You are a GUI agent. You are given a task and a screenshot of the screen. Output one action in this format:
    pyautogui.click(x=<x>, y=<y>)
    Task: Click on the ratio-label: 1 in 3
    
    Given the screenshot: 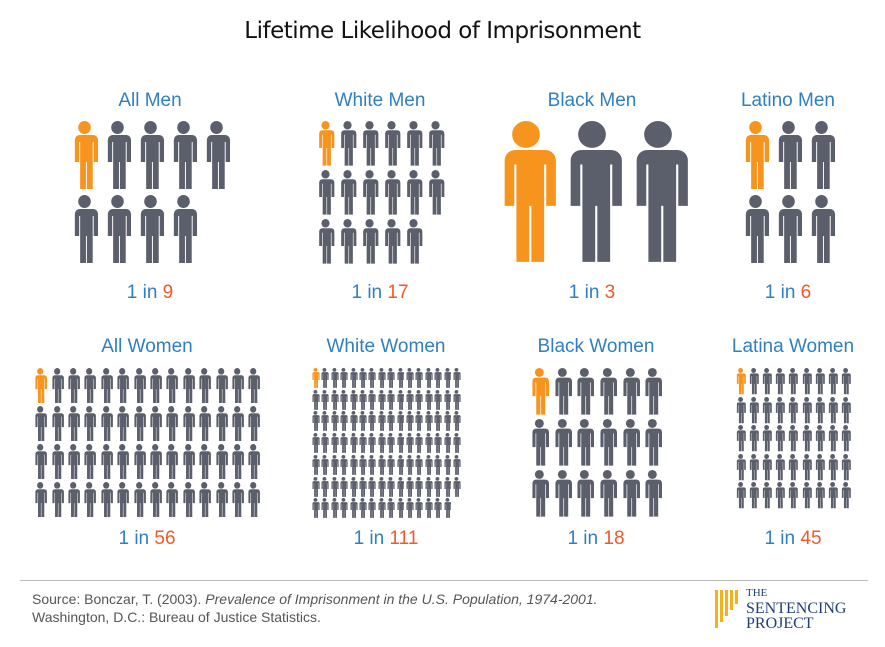 What is the action you would take?
    pyautogui.click(x=592, y=293)
    